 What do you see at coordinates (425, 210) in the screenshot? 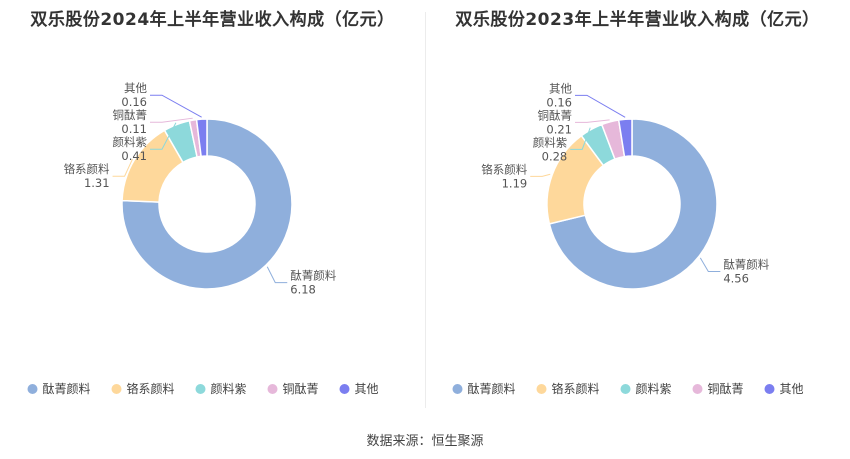
I see `panel-divider` at bounding box center [425, 210].